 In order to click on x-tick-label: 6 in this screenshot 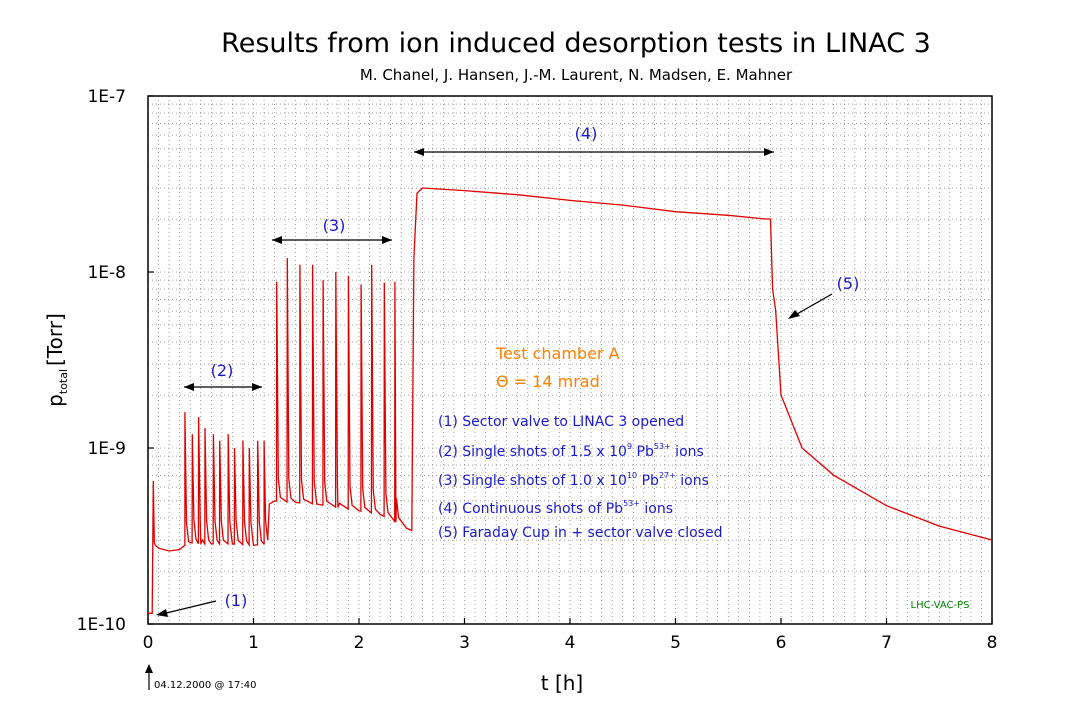, I will do `click(781, 643)`.